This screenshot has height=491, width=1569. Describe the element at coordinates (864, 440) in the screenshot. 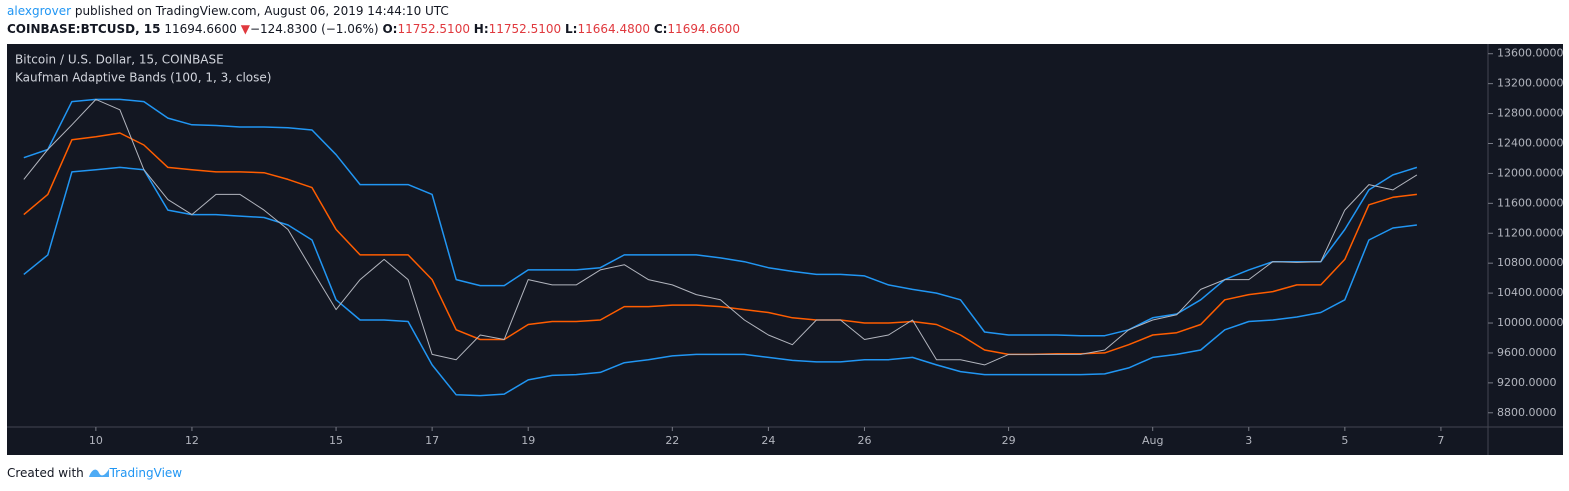

I see `x-tick-label: 26` at that location.